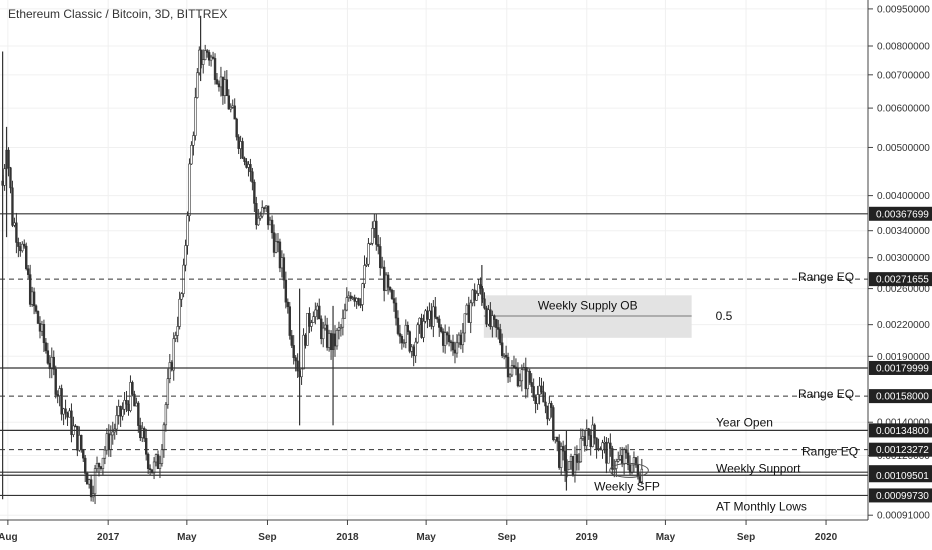 Image resolution: width=932 pixels, height=550 pixels. Describe the element at coordinates (761, 506) in the screenshot. I see `level-annotation: AT Monthly Lows` at that location.